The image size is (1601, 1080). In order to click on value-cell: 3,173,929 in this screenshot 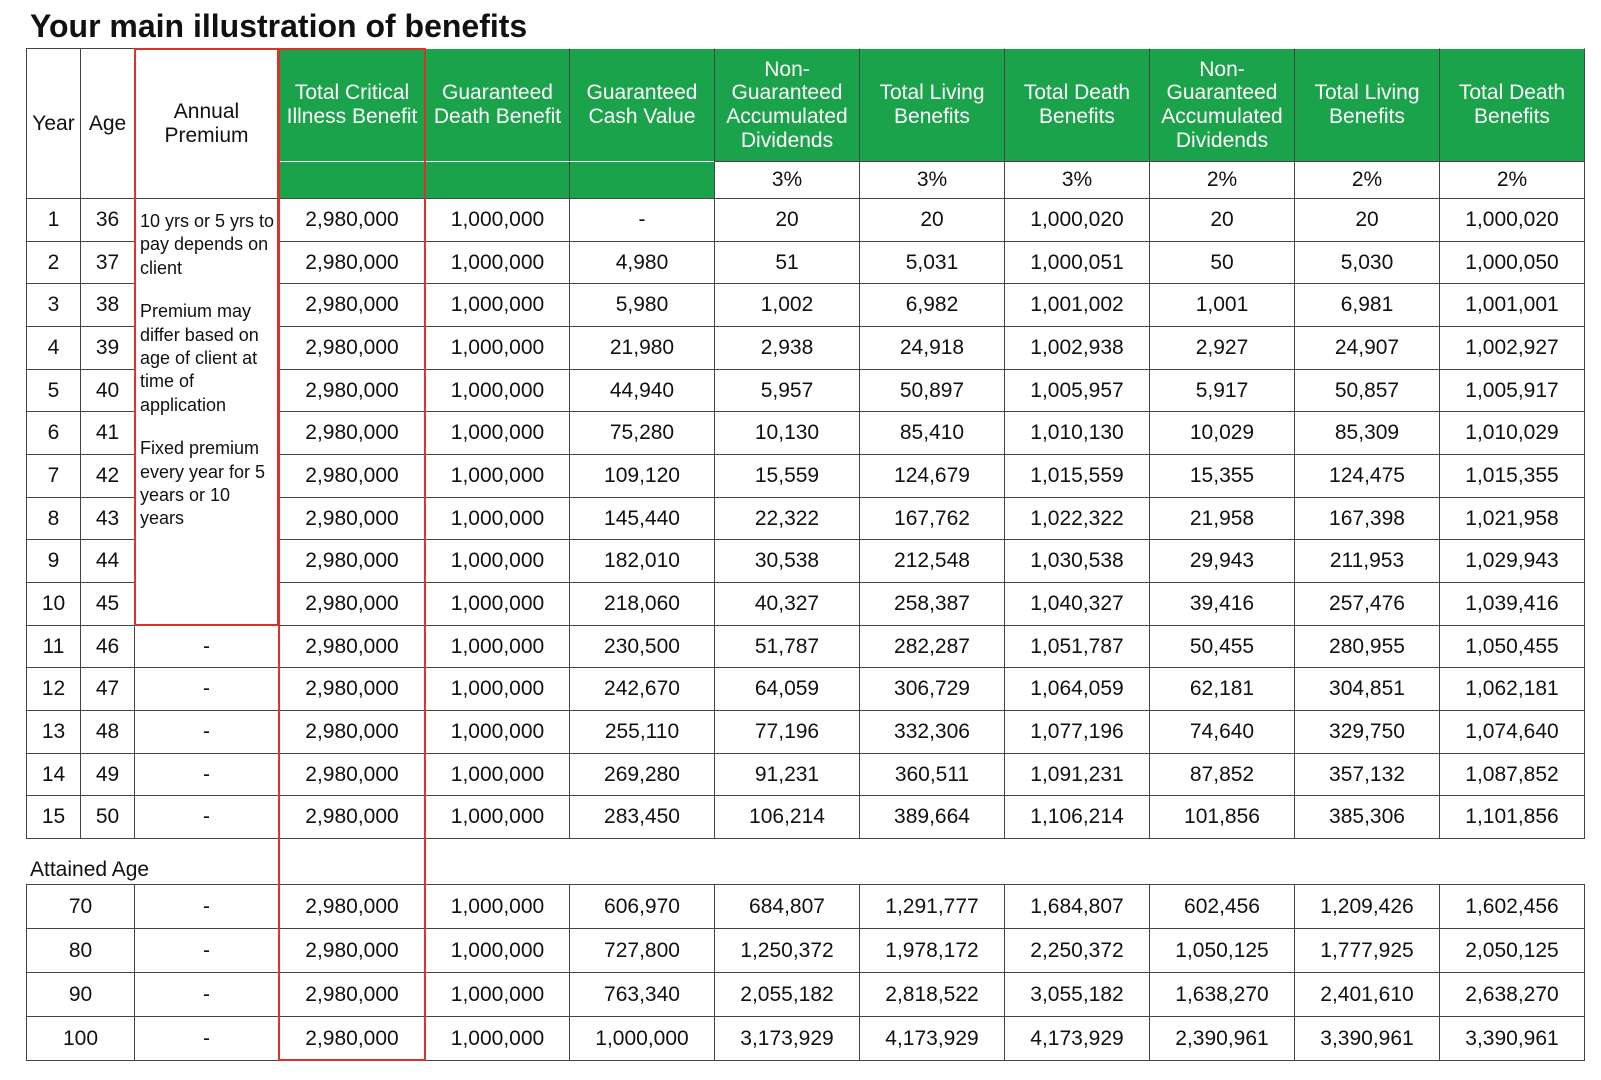, I will do `click(787, 1038)`.